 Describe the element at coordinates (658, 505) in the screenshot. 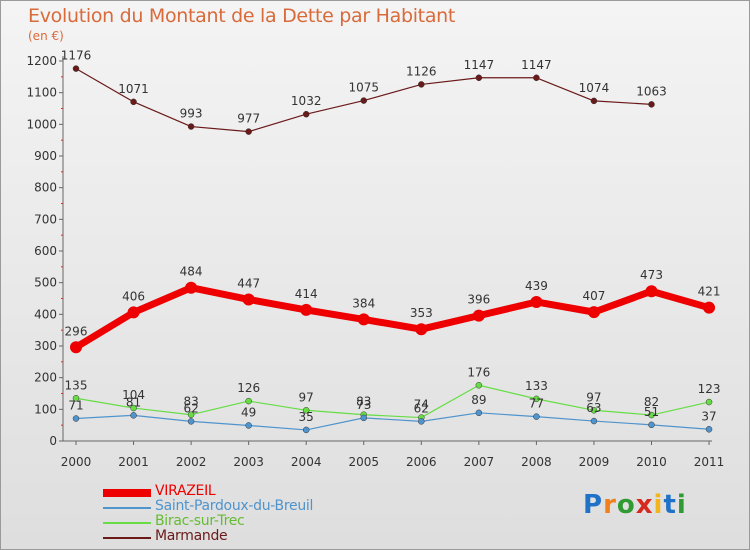

I see `logo-letter: i` at that location.